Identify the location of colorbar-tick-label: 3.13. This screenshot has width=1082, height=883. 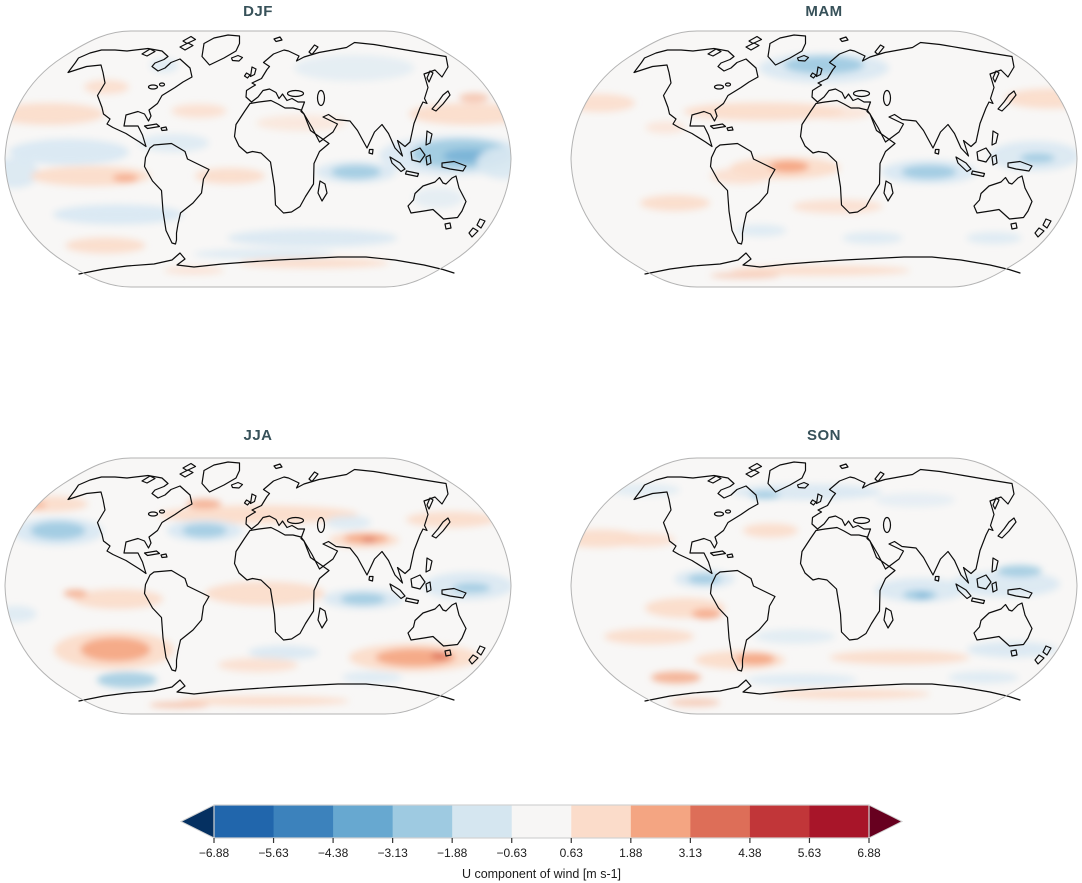
(691, 853).